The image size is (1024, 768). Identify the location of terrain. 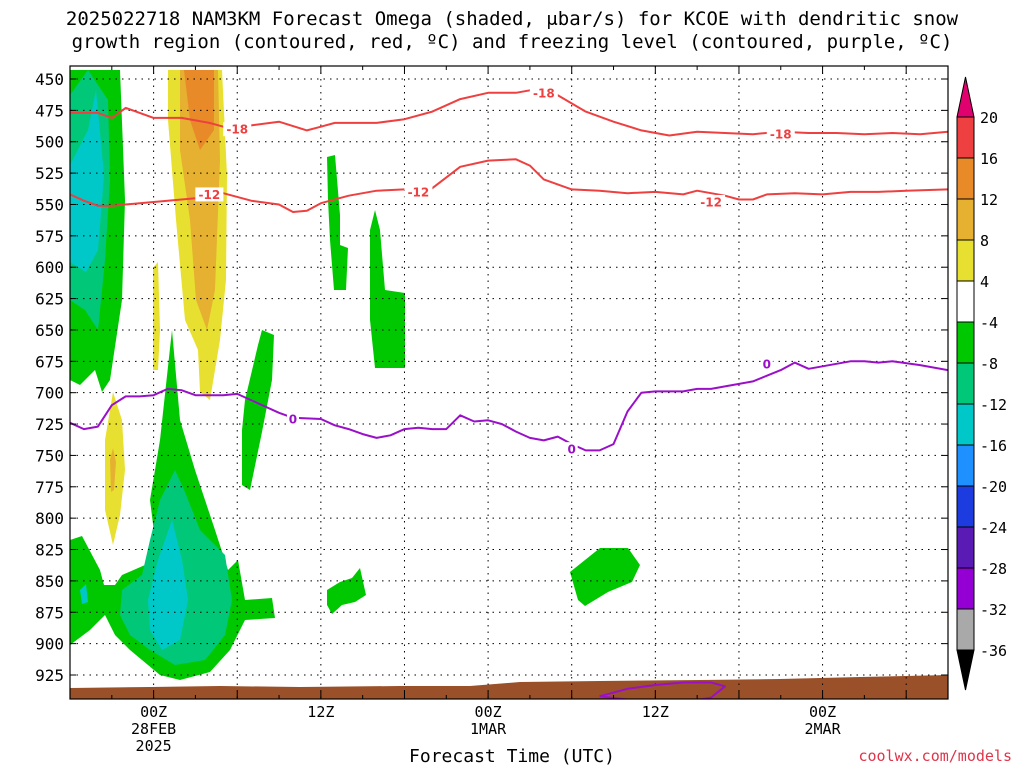
(509, 687).